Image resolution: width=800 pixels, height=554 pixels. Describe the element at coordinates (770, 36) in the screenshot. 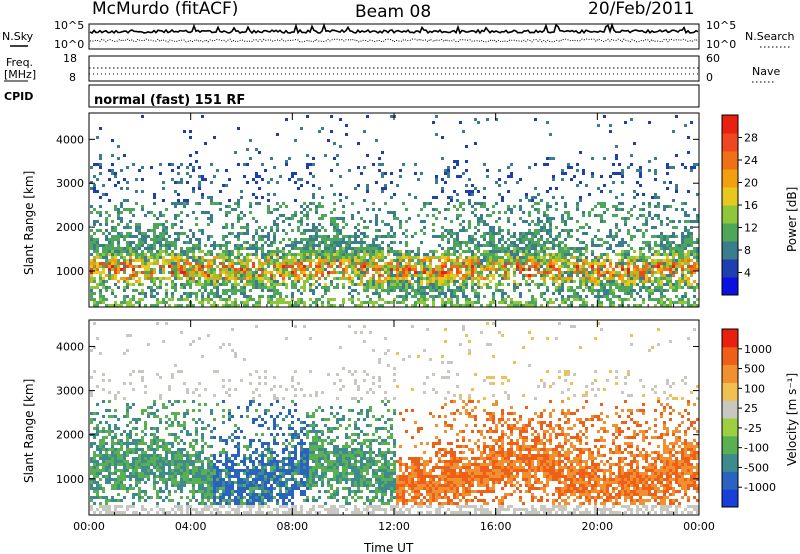

I see `nsearch-label: N.Search` at that location.